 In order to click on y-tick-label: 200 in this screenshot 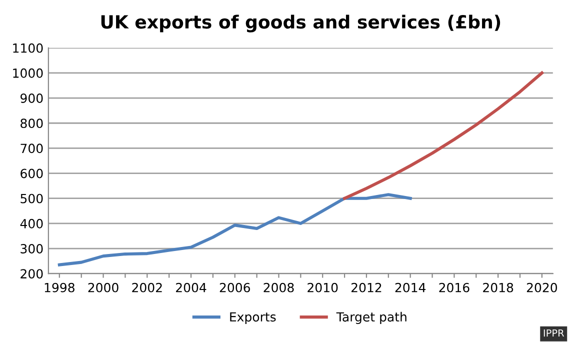, I will do `click(31, 274)`.